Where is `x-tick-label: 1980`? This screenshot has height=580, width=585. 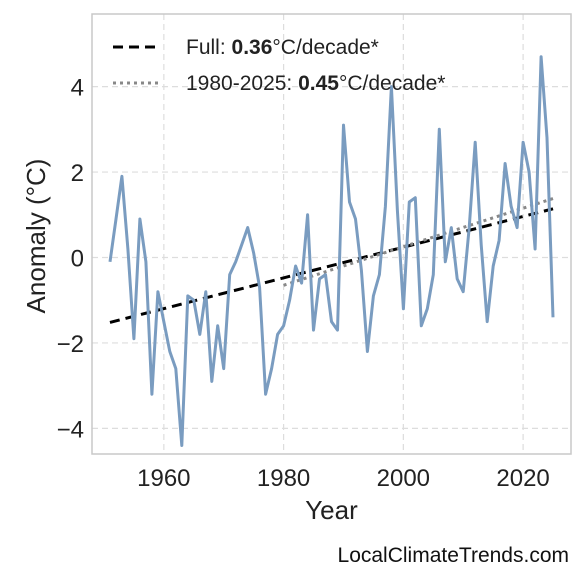
x-tick-label: 1980 is located at coordinates (283, 478).